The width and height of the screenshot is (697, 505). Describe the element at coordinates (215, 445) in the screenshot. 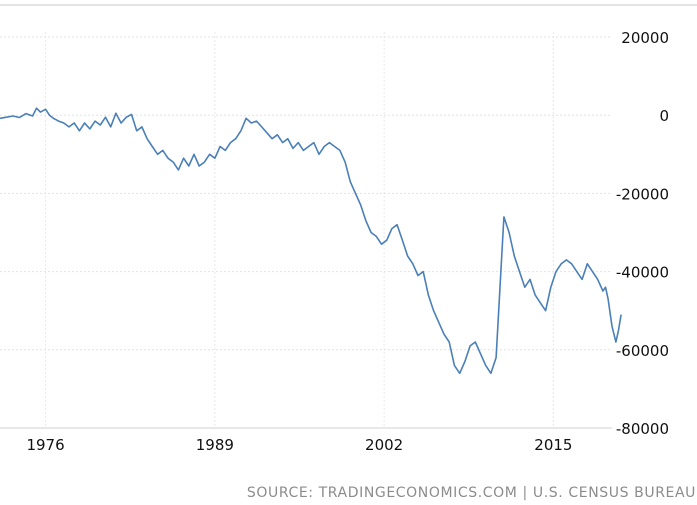

I see `x-tick-label-1: 1989` at that location.